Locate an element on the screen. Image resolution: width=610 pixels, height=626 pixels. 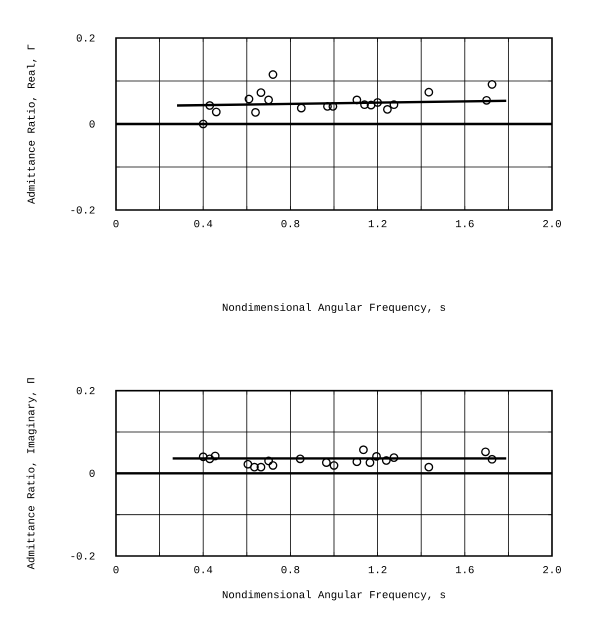
y-axis-title: Admittance Ratio, Imaginary, Π is located at coordinates (31, 474).